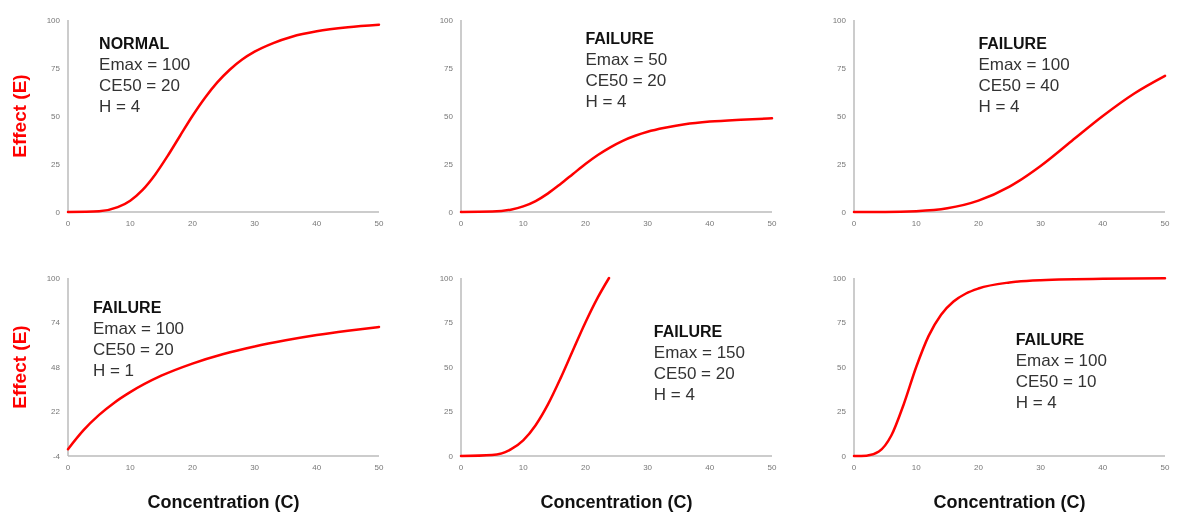  What do you see at coordinates (626, 59) in the screenshot?
I see `annotation: Emax = 50` at bounding box center [626, 59].